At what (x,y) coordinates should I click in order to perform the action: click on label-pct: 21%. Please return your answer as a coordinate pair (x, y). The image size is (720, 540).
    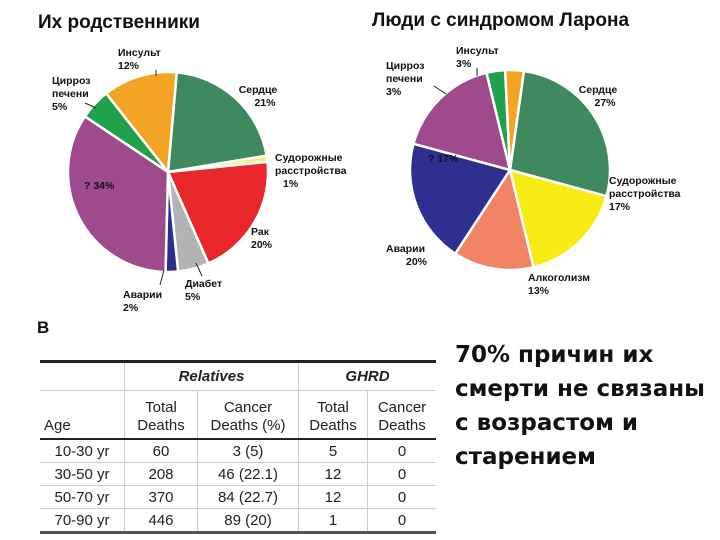
    Looking at the image, I should click on (265, 103).